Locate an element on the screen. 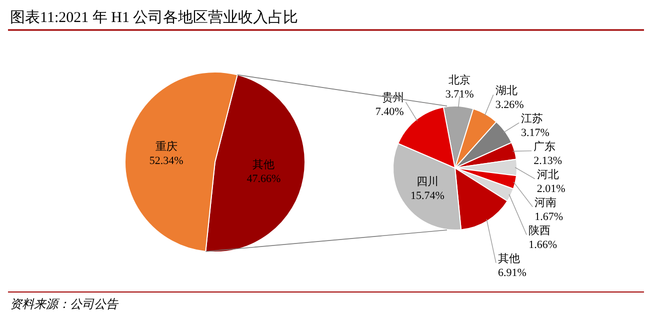 Image resolution: width=652 pixels, height=334 pixels. data-label: 52.34% is located at coordinates (166, 161).